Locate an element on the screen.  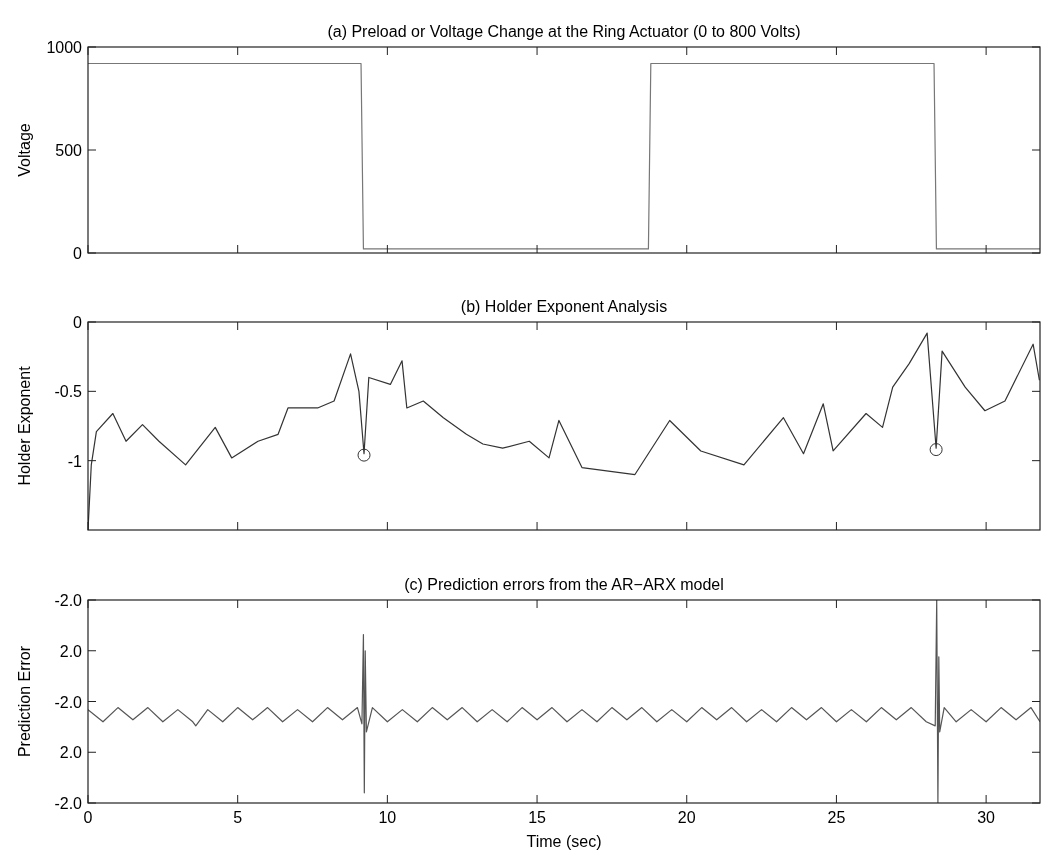
y-axis-title: Voltage is located at coordinates (24, 150).